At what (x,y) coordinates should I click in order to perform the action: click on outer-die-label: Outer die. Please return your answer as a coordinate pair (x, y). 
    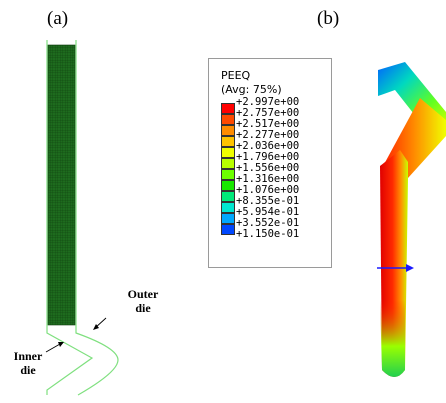
    Looking at the image, I should click on (143, 301).